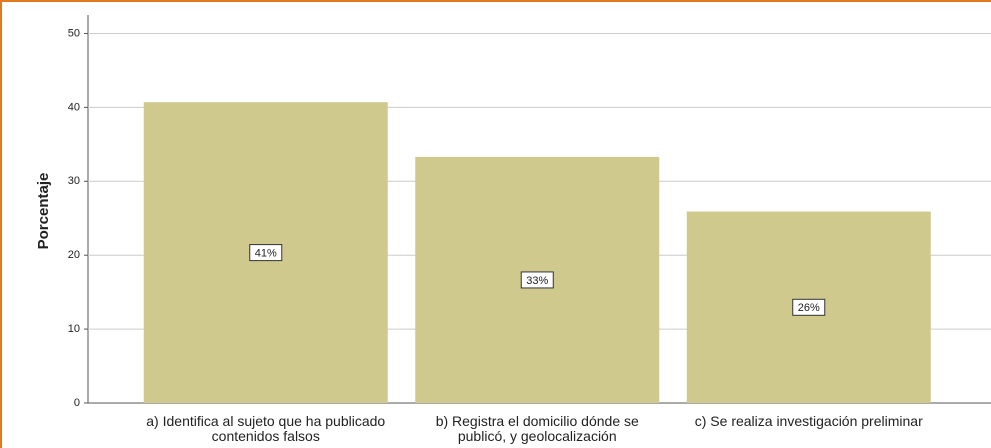 The width and height of the screenshot is (991, 448). I want to click on x-tick-label: c) Se realiza investigación preliminar, so click(808, 421).